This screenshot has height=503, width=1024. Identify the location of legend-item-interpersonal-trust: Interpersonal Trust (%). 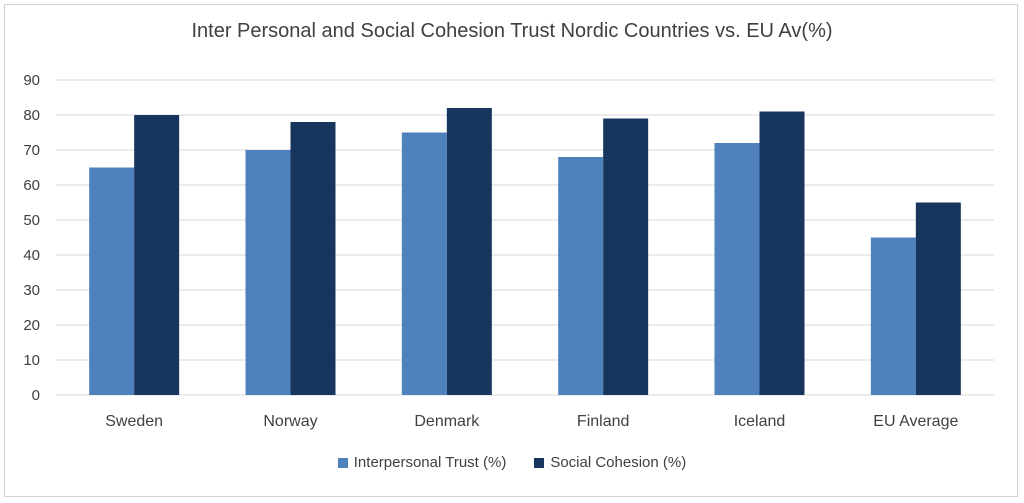
(422, 462).